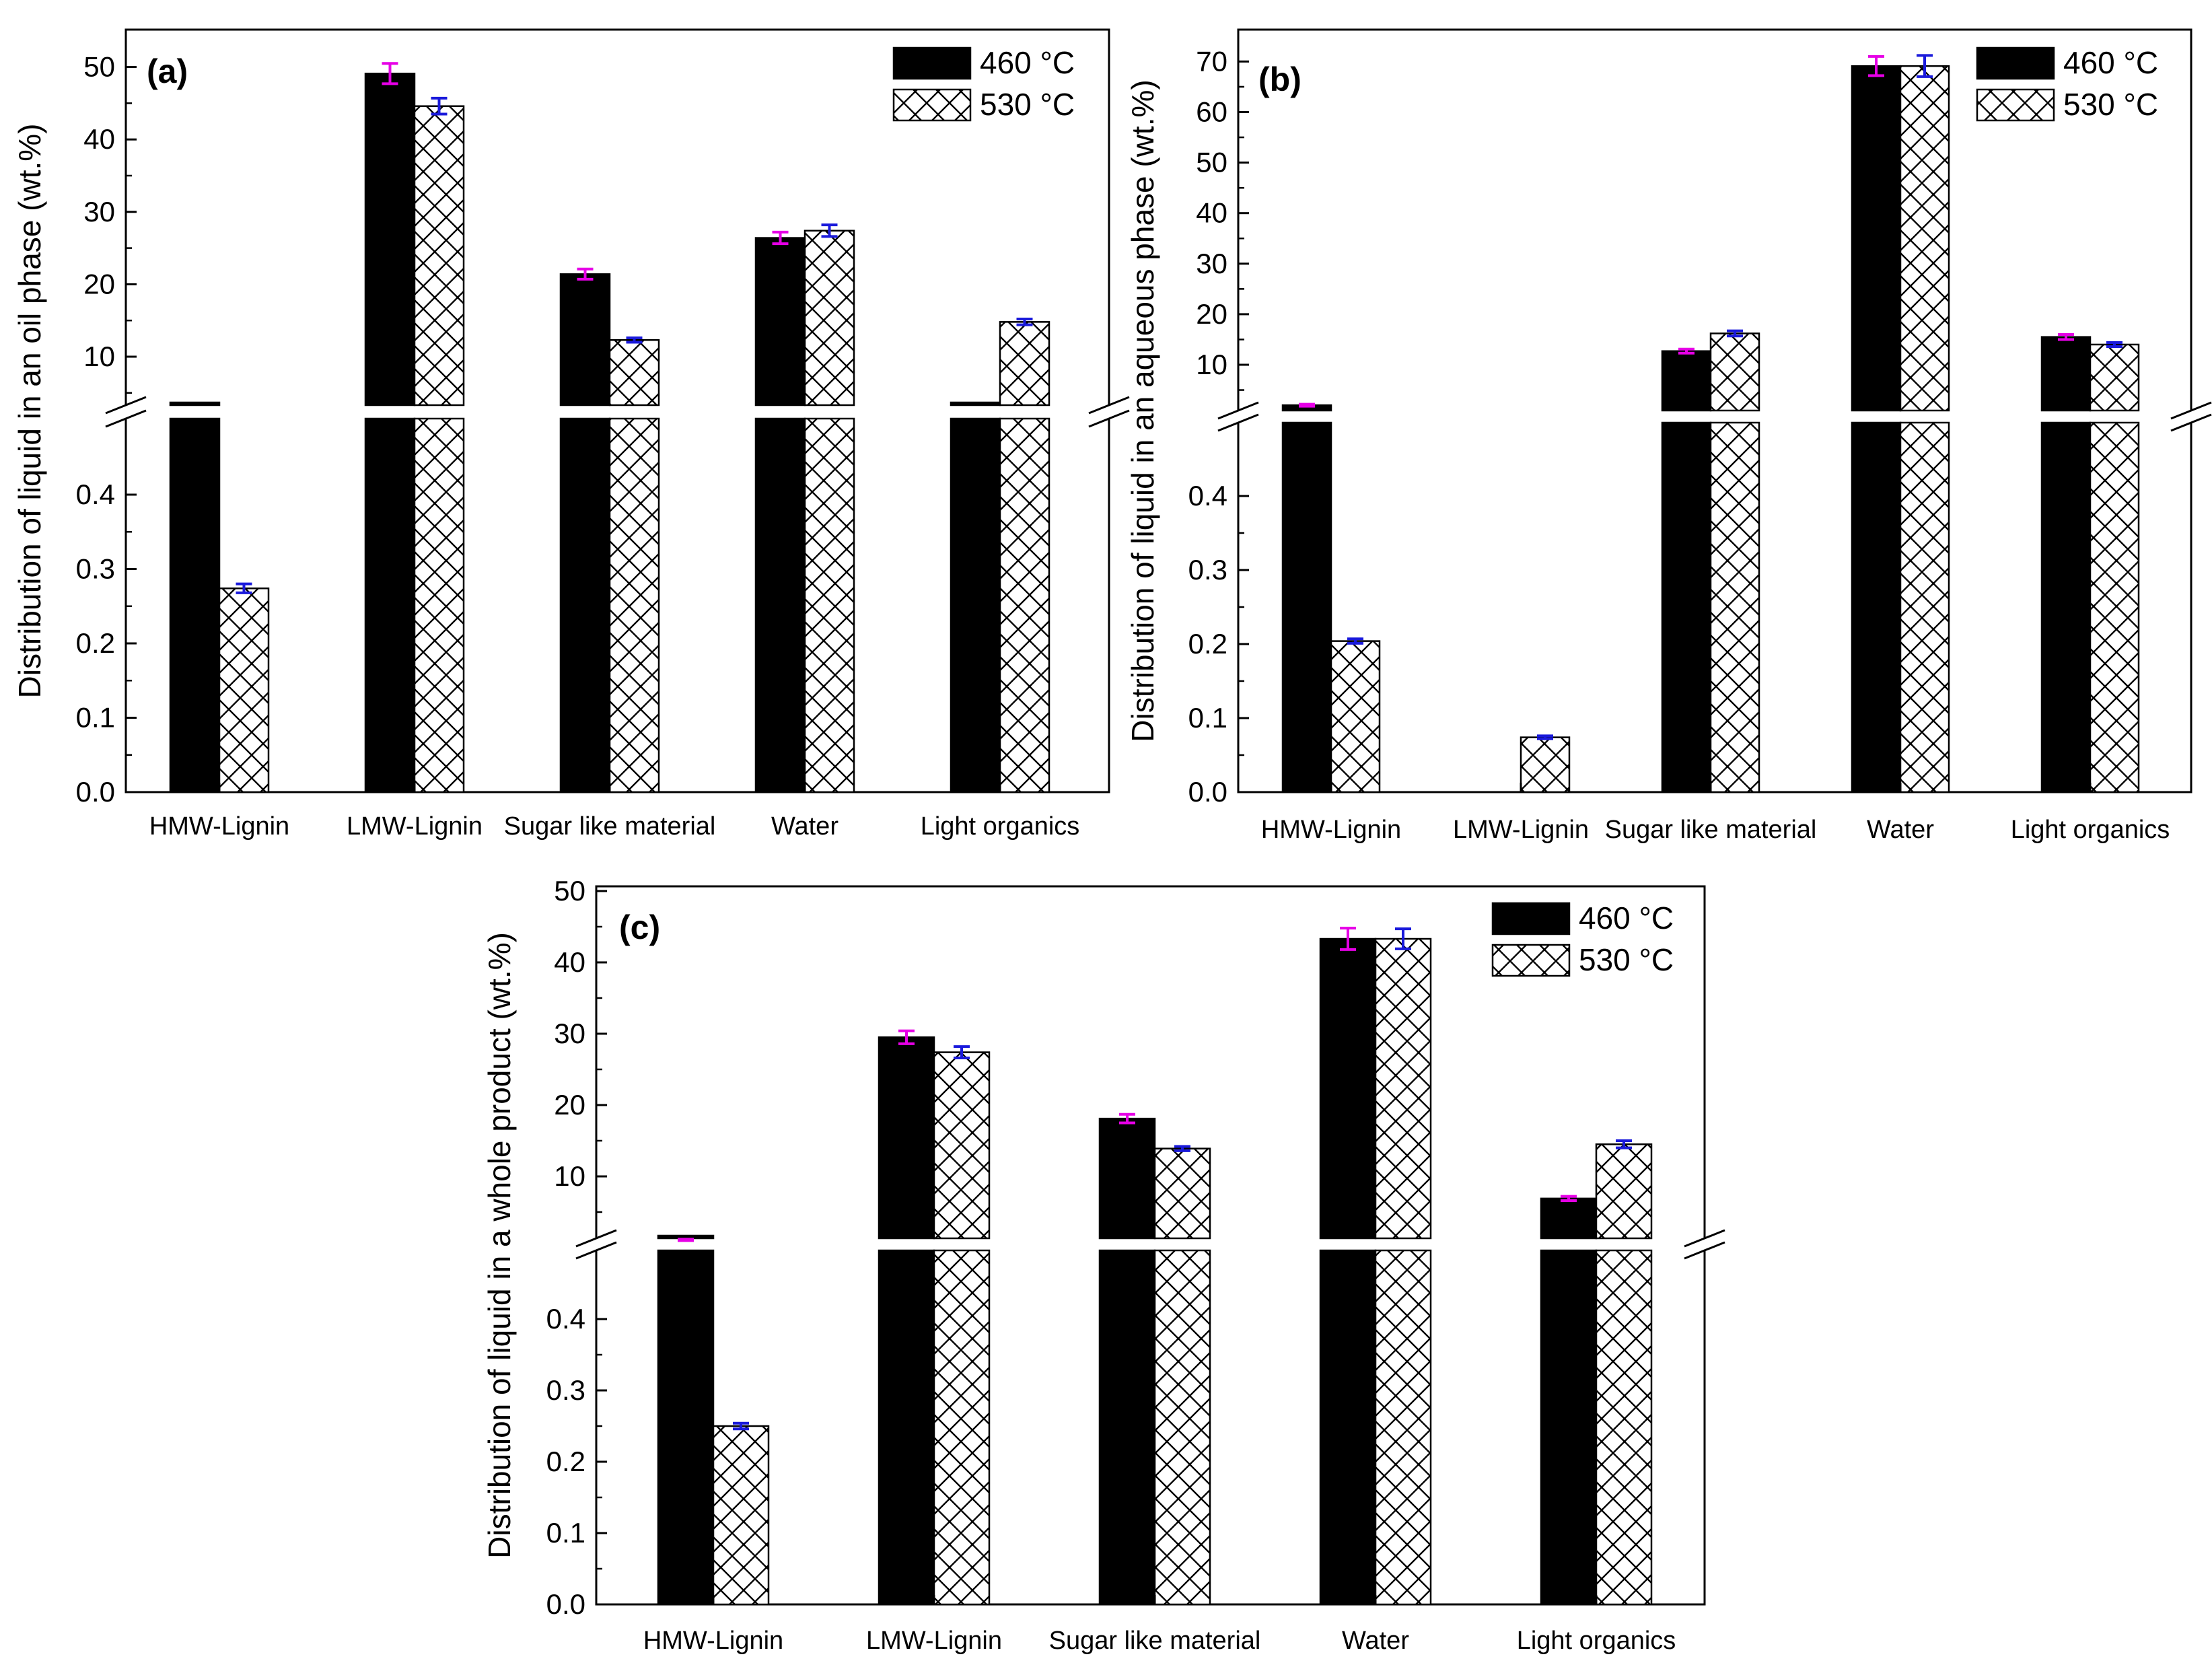 The width and height of the screenshot is (2212, 1667). Describe the element at coordinates (1375, 1641) in the screenshot. I see `category-label: Water` at that location.